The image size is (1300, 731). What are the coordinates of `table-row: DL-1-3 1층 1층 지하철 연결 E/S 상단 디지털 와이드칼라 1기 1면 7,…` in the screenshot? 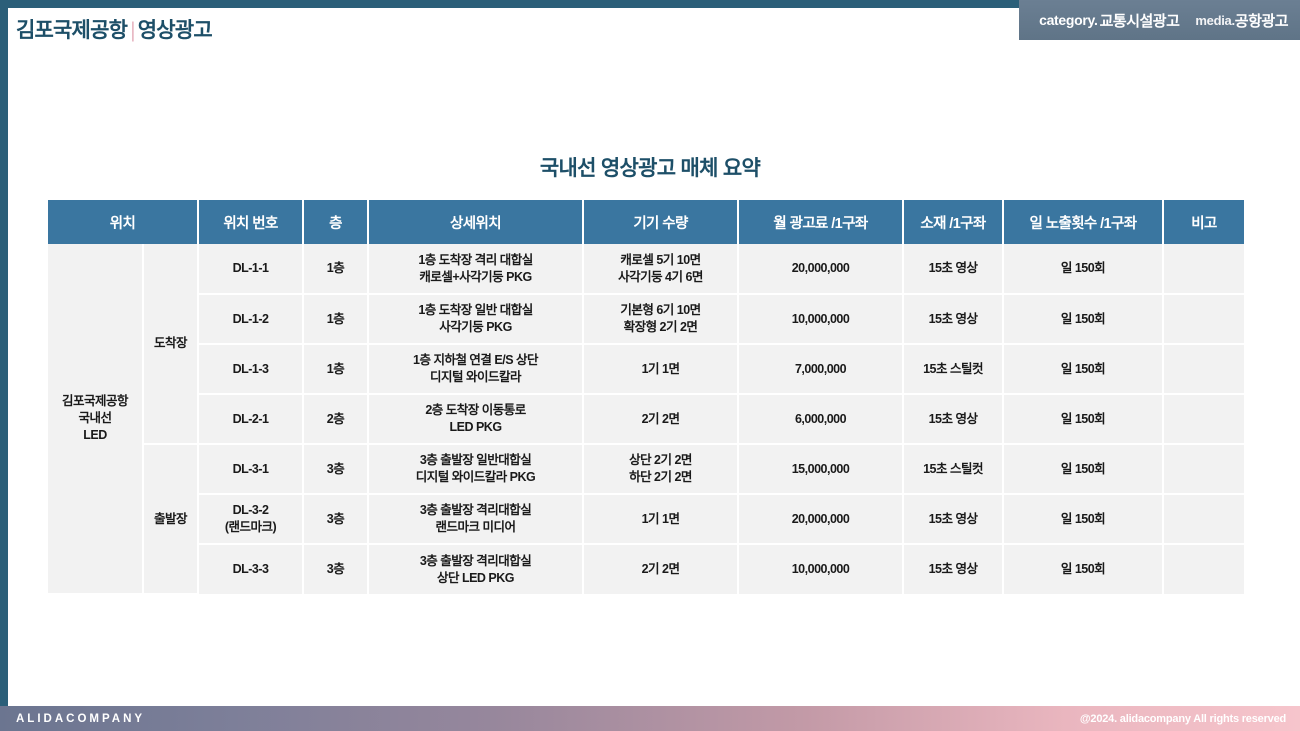 It's located at (646, 369).